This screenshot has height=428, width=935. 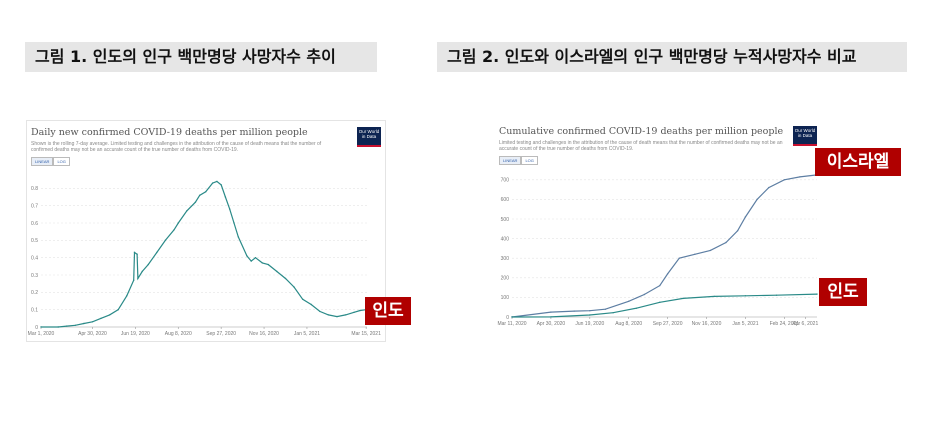 What do you see at coordinates (858, 162) in the screenshot?
I see `israel-tag: 이스라엘` at bounding box center [858, 162].